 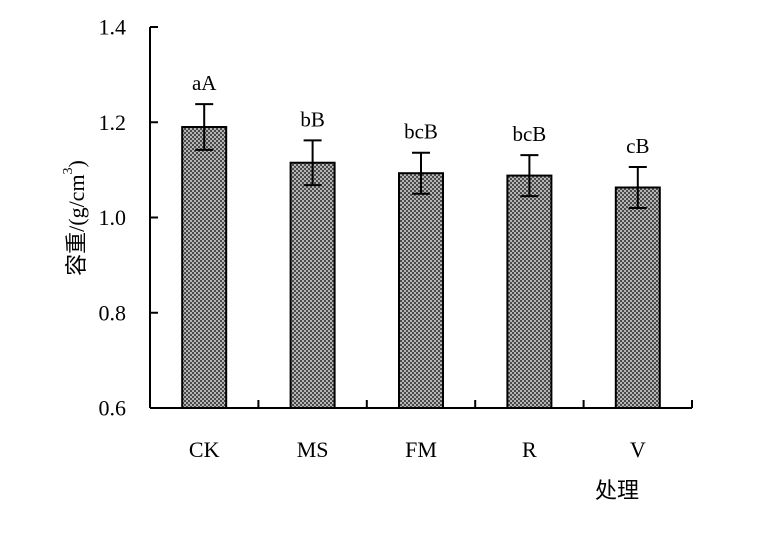 What do you see at coordinates (204, 267) in the screenshot?
I see `bar-ck` at bounding box center [204, 267].